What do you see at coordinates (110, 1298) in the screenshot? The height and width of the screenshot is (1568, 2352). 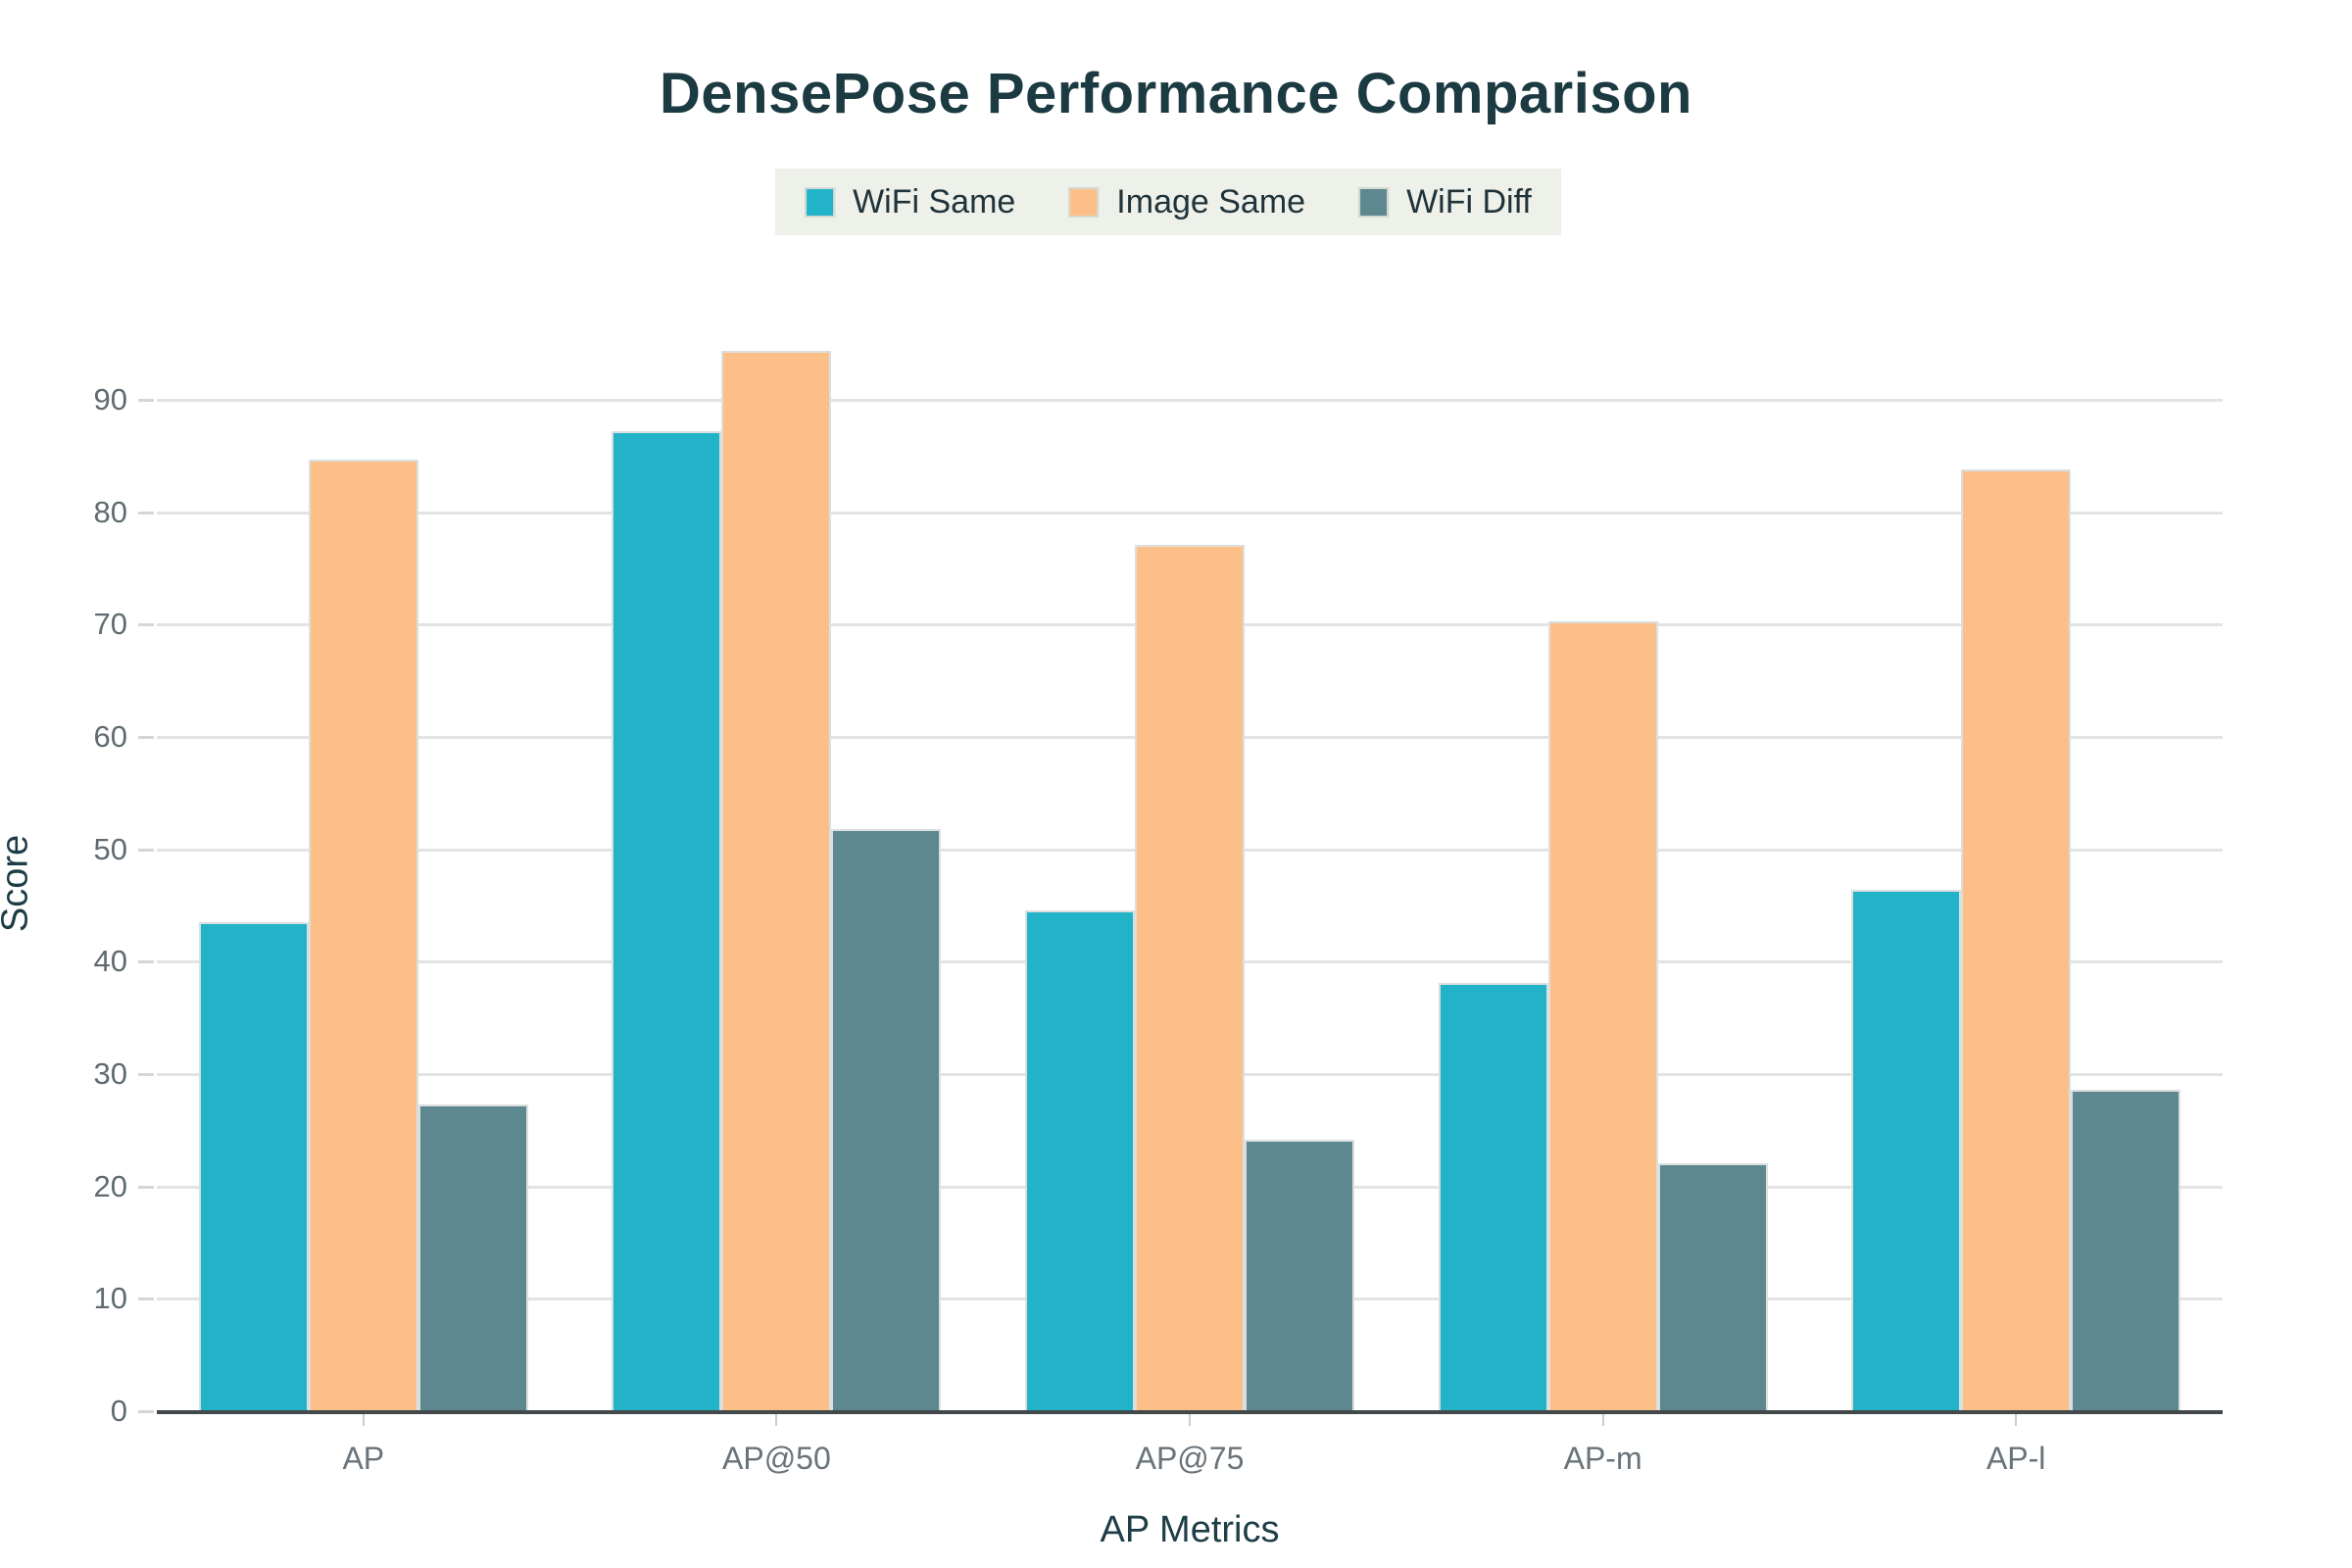 I see `y-tick-label: 10` at bounding box center [110, 1298].